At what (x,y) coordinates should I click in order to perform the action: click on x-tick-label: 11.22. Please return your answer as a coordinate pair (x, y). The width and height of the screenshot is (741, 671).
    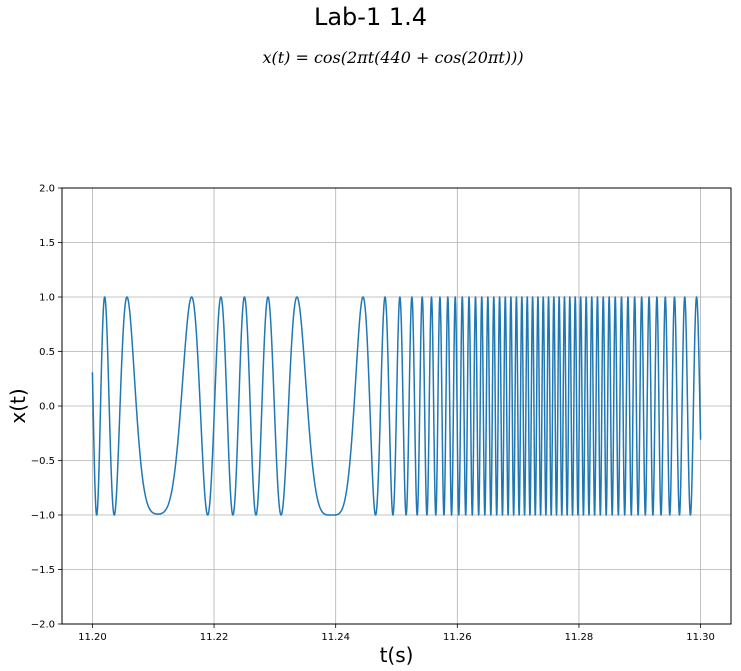
    Looking at the image, I should click on (214, 637).